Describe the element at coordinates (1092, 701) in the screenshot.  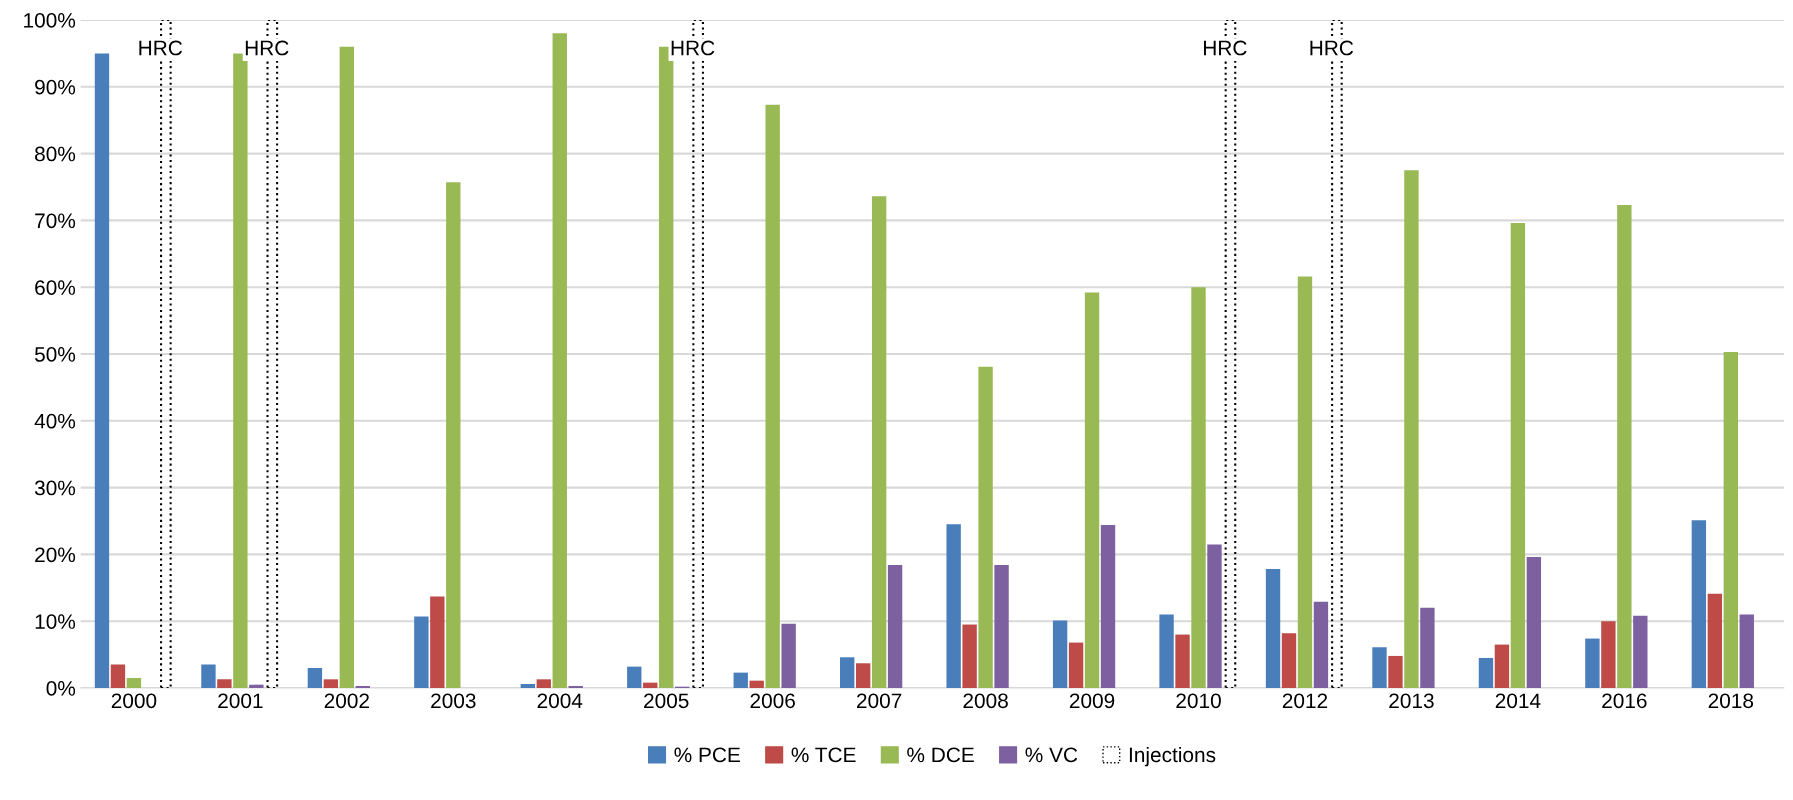
I see `x-tick-label: 2009` at that location.